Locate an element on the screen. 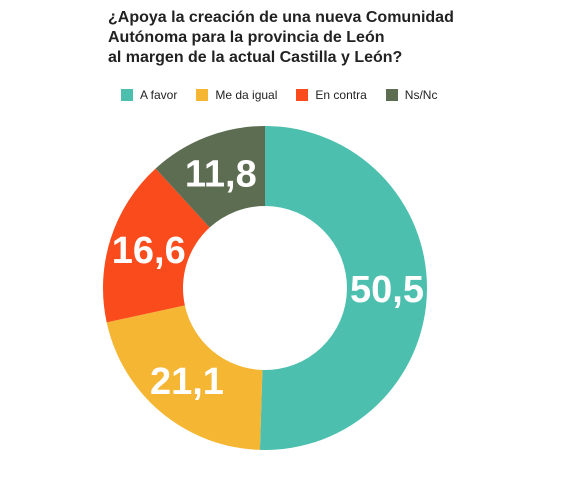 The width and height of the screenshot is (580, 478). legend-item-en-contra: En contra is located at coordinates (331, 95).